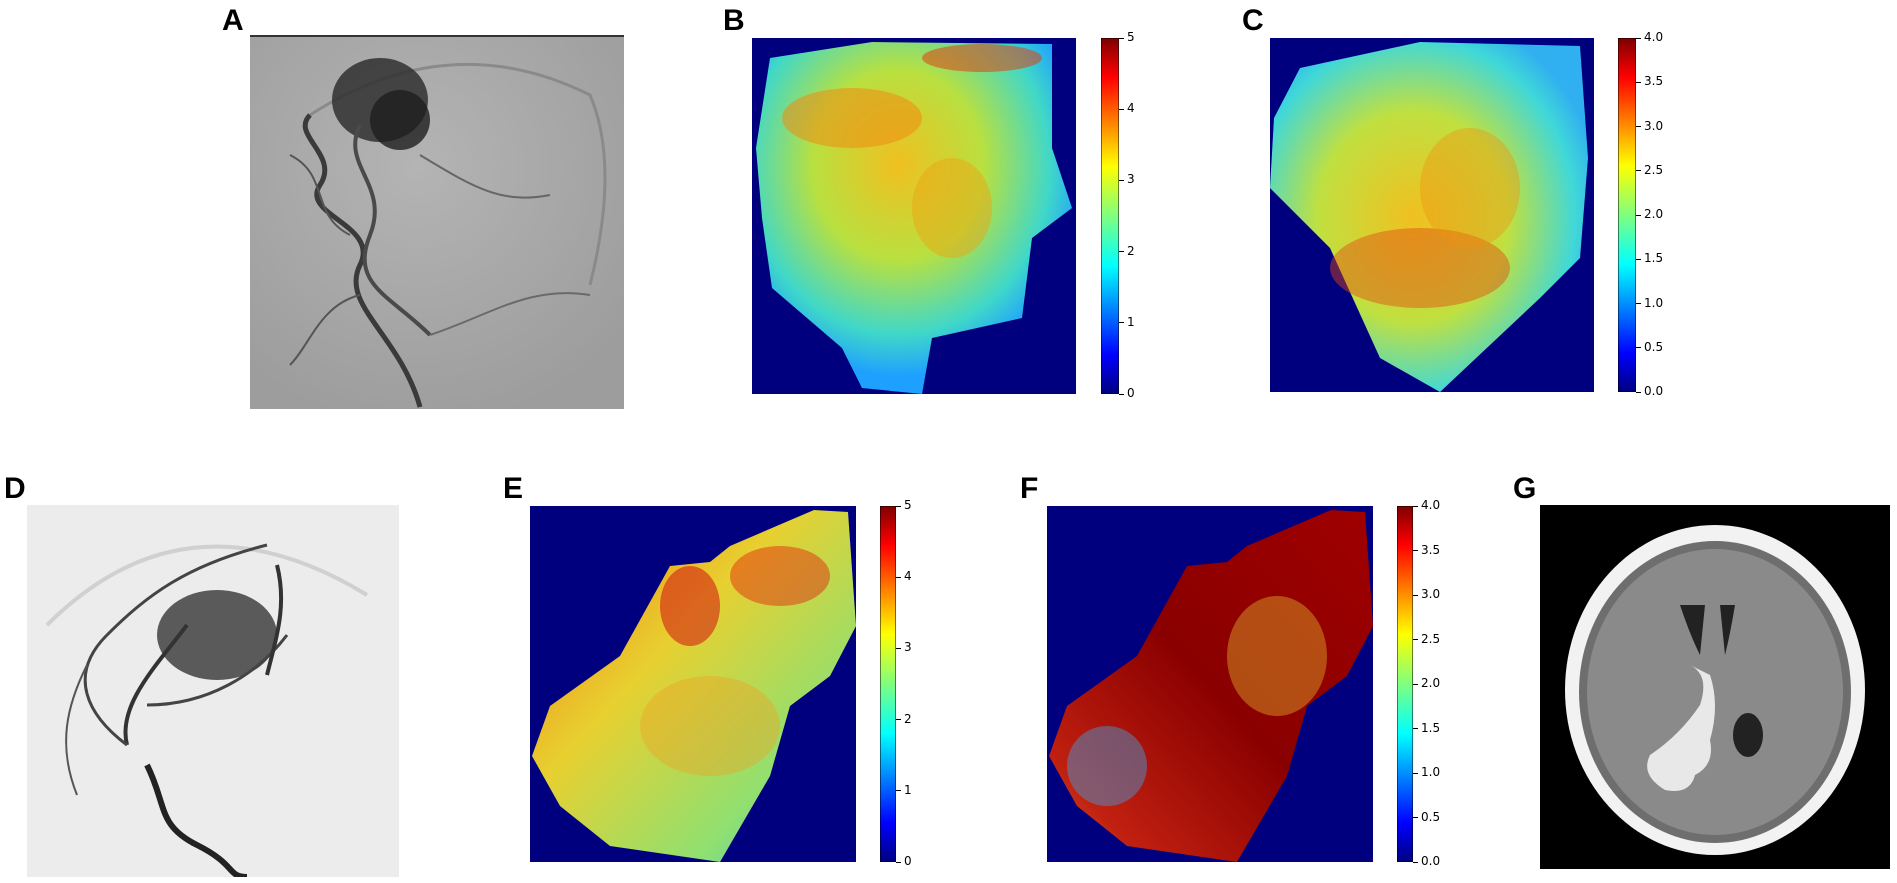 This screenshot has height=883, width=1897. Describe the element at coordinates (1110, 216) in the screenshot. I see `colorbar-b` at that location.